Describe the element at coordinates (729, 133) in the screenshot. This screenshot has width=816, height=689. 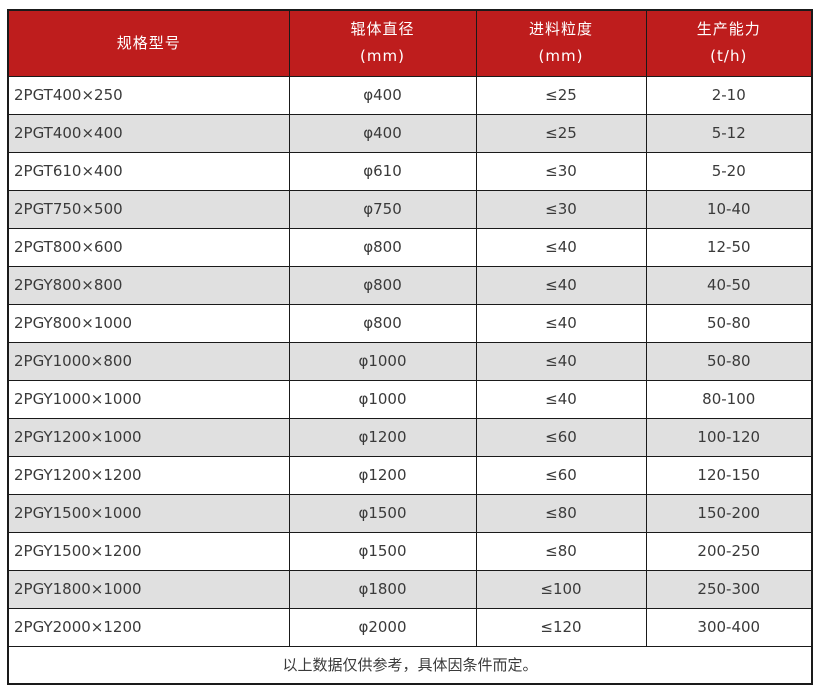
I see `capacity-cell: 5-12` at that location.